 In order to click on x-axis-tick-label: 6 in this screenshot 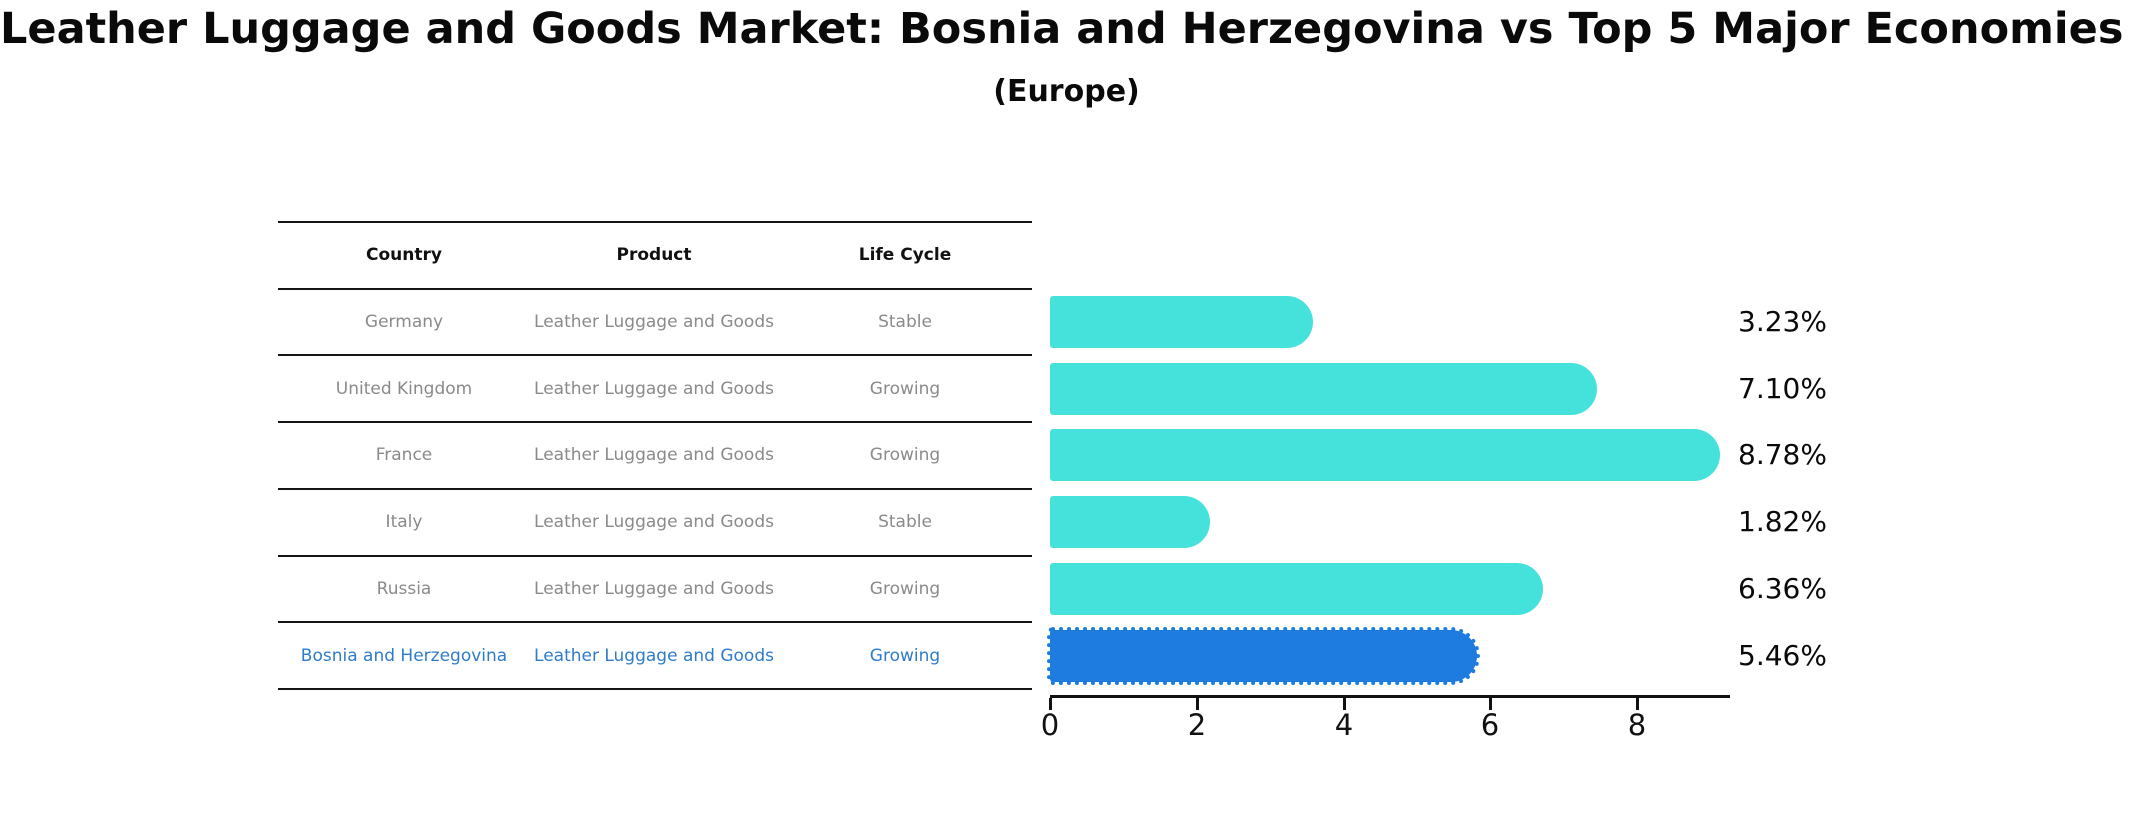, I will do `click(1490, 725)`.